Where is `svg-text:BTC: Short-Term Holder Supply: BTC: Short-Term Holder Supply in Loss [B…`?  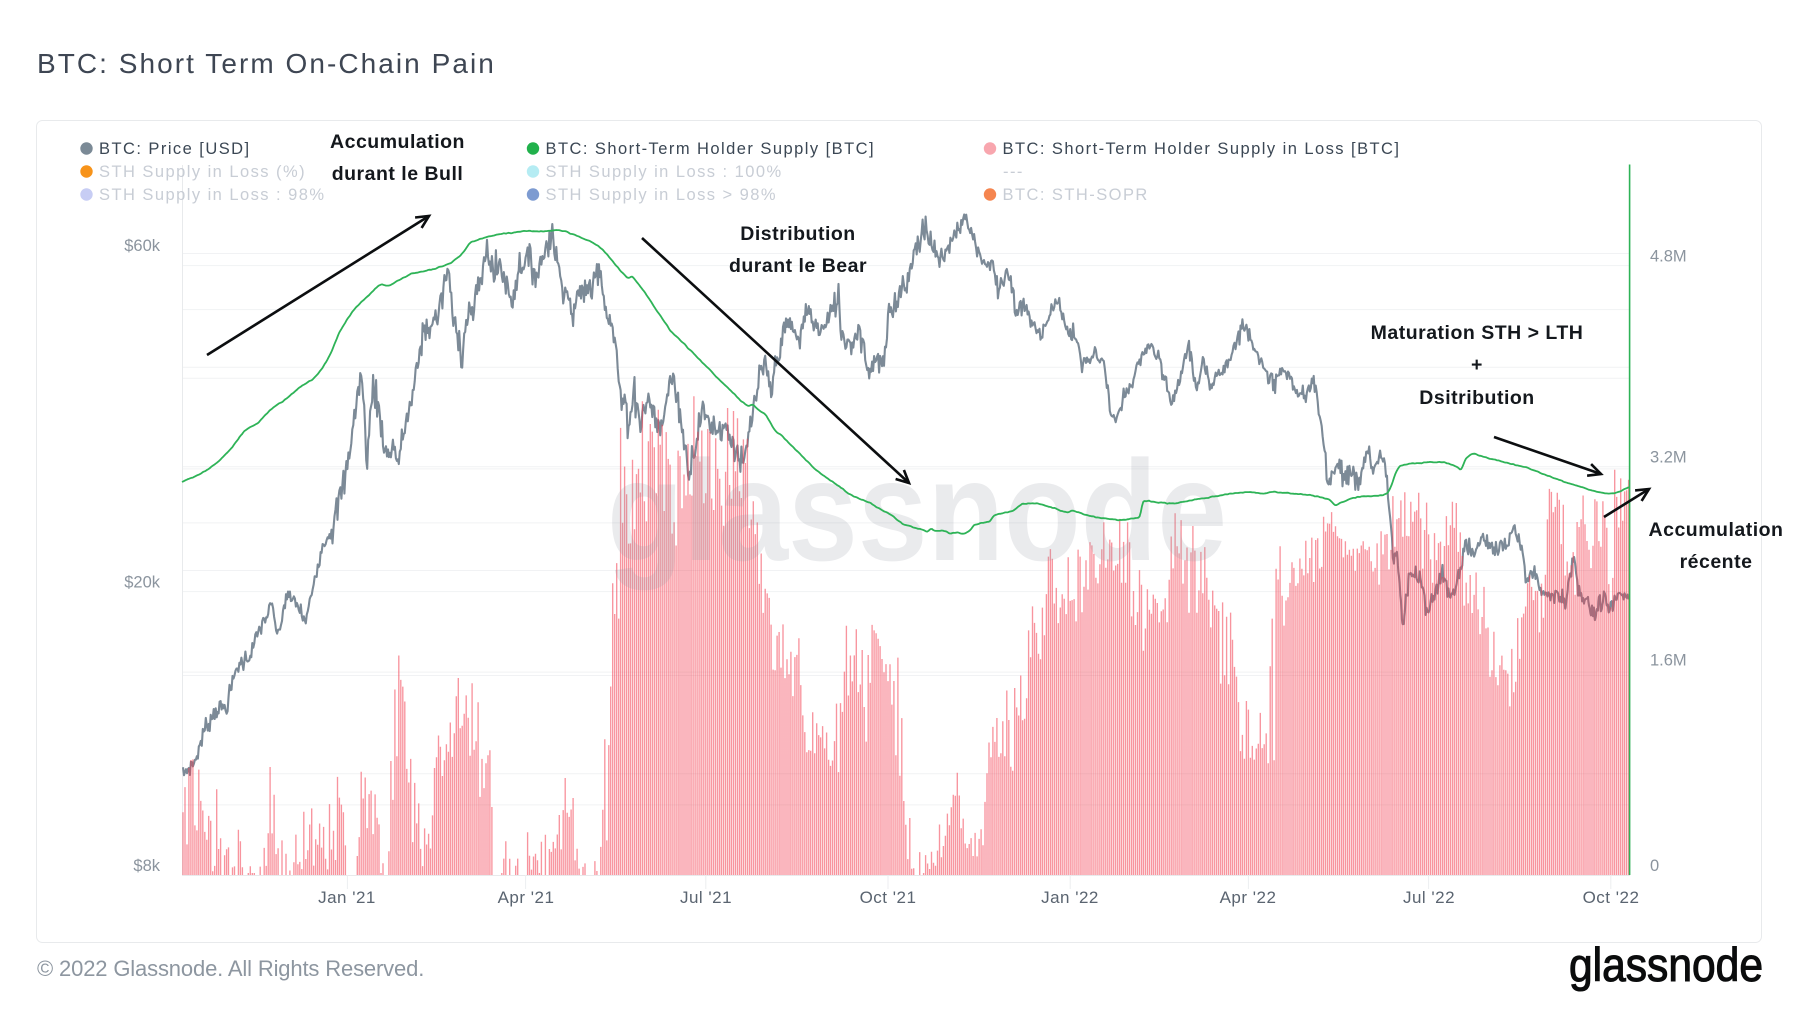 svg-text:BTC: Short-Term Holder Supply: BTC: Short-Term Holder Supply in Loss [B… is located at coordinates (1202, 149).